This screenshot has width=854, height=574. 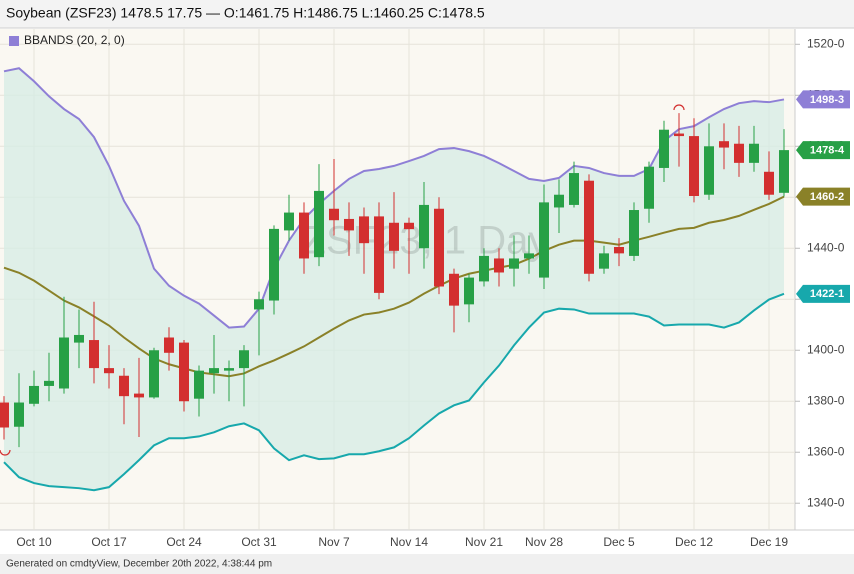 What do you see at coordinates (334, 542) in the screenshot?
I see `x-tick-label: Nov 7` at bounding box center [334, 542].